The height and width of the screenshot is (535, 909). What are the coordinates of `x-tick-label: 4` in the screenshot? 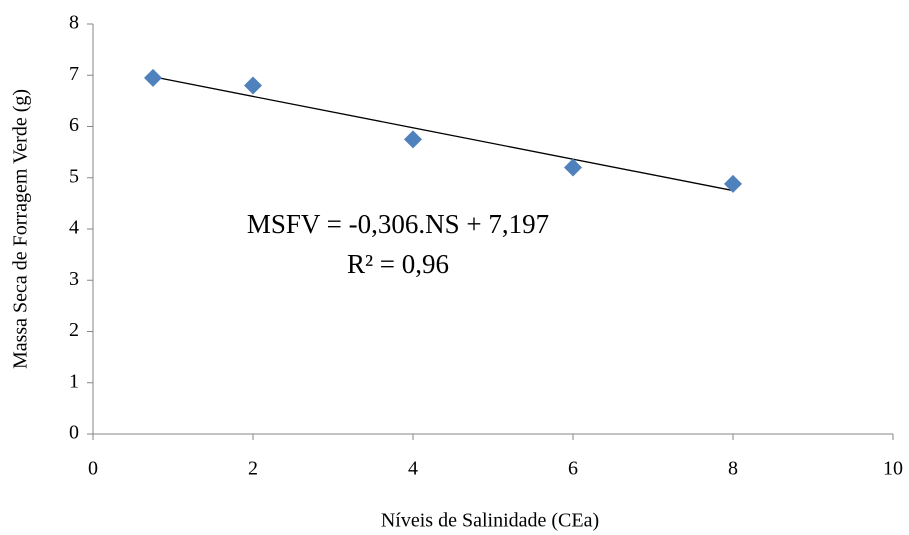 It's located at (413, 469).